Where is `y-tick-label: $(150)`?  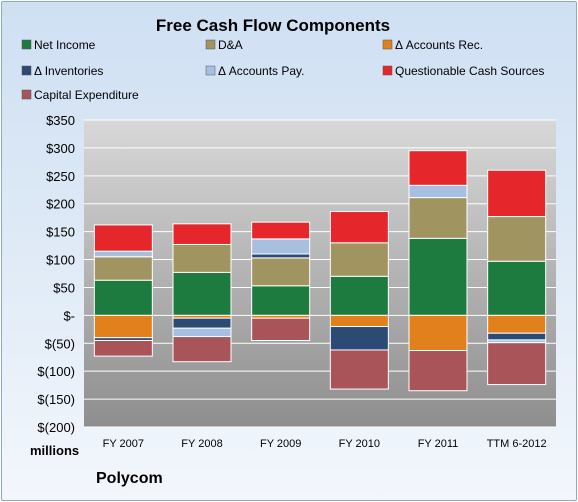 y-tick-label: $(150) is located at coordinates (56, 399).